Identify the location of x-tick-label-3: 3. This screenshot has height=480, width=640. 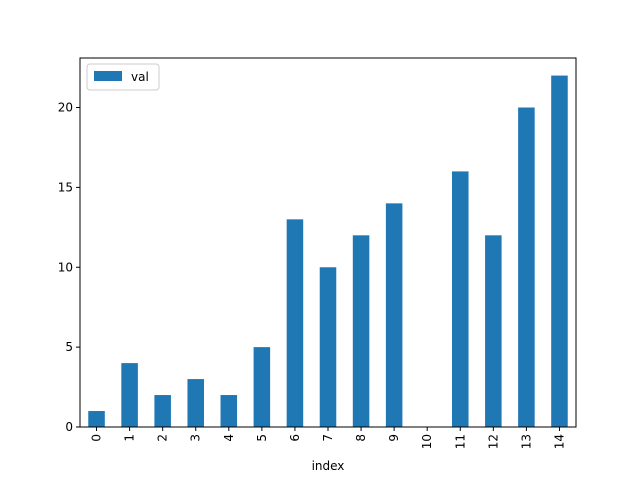
(196, 438).